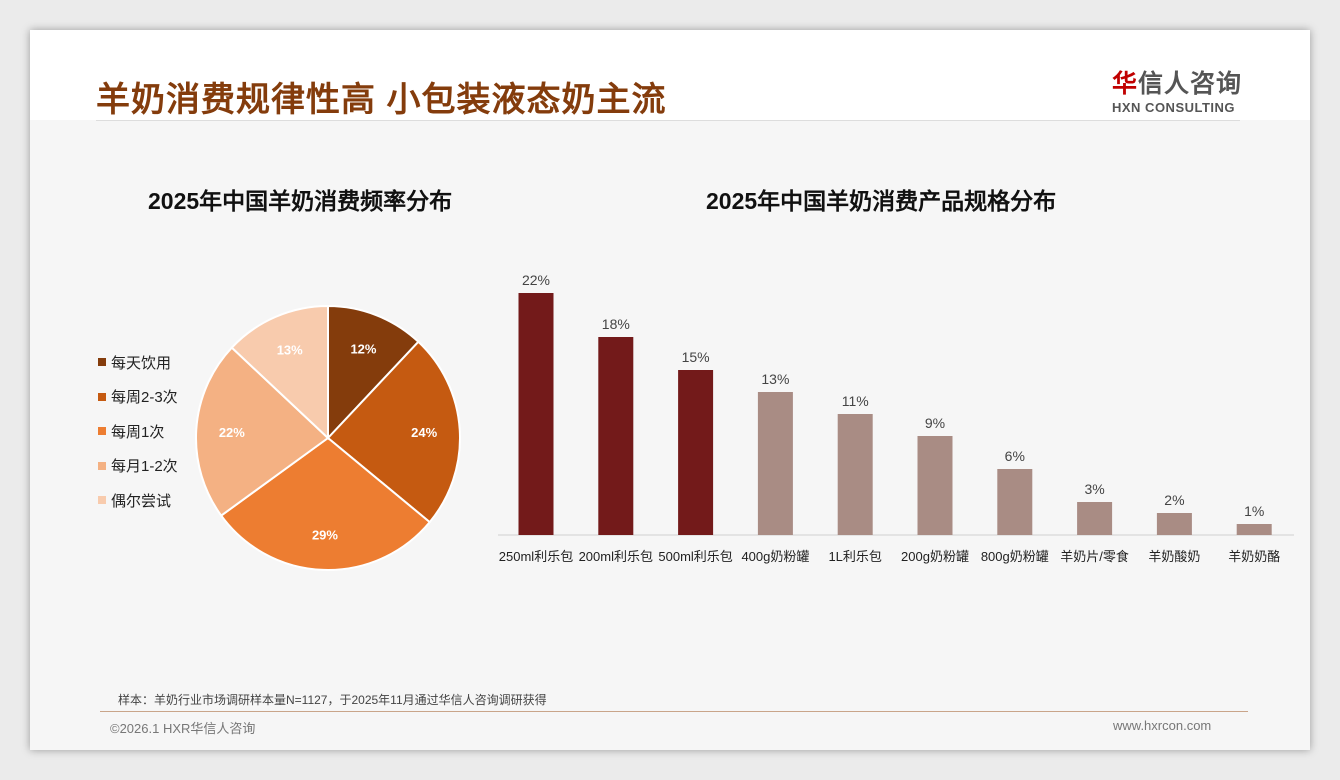 The height and width of the screenshot is (780, 1340). What do you see at coordinates (616, 556) in the screenshot?
I see `x-tick-label: 200ml利乐包` at bounding box center [616, 556].